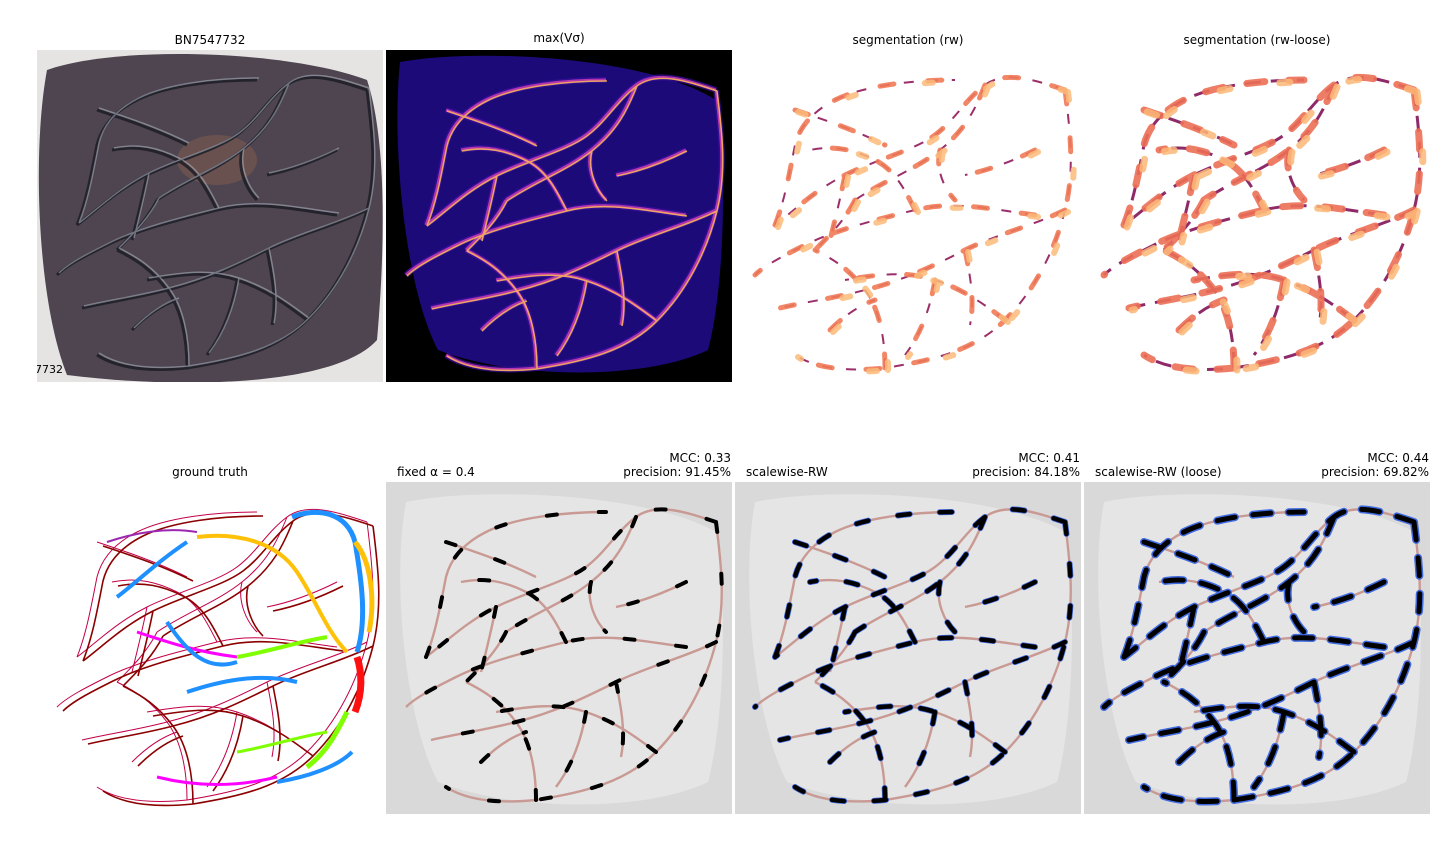 The width and height of the screenshot is (1440, 864). What do you see at coordinates (1049, 458) in the screenshot?
I see `mcc-value-2: MCC: 0.41` at bounding box center [1049, 458].